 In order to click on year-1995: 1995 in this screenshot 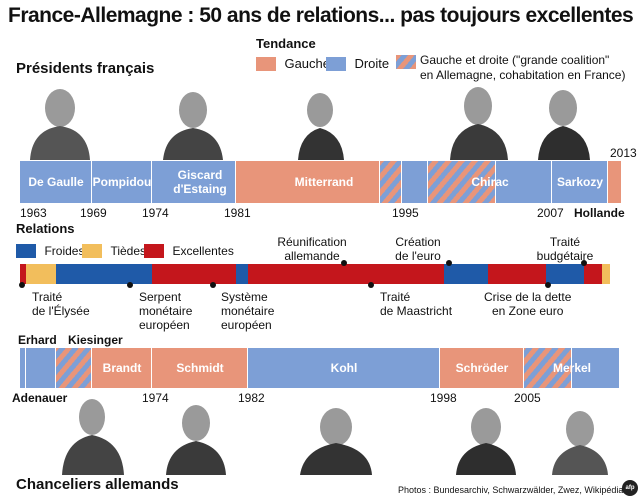, I will do `click(405, 213)`.